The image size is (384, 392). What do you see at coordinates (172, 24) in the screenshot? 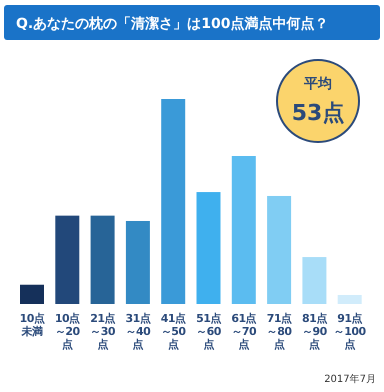
I see `chart-title: Q.あなたの枕の「清潔さ」は100点満点中何点？` at bounding box center [172, 24].